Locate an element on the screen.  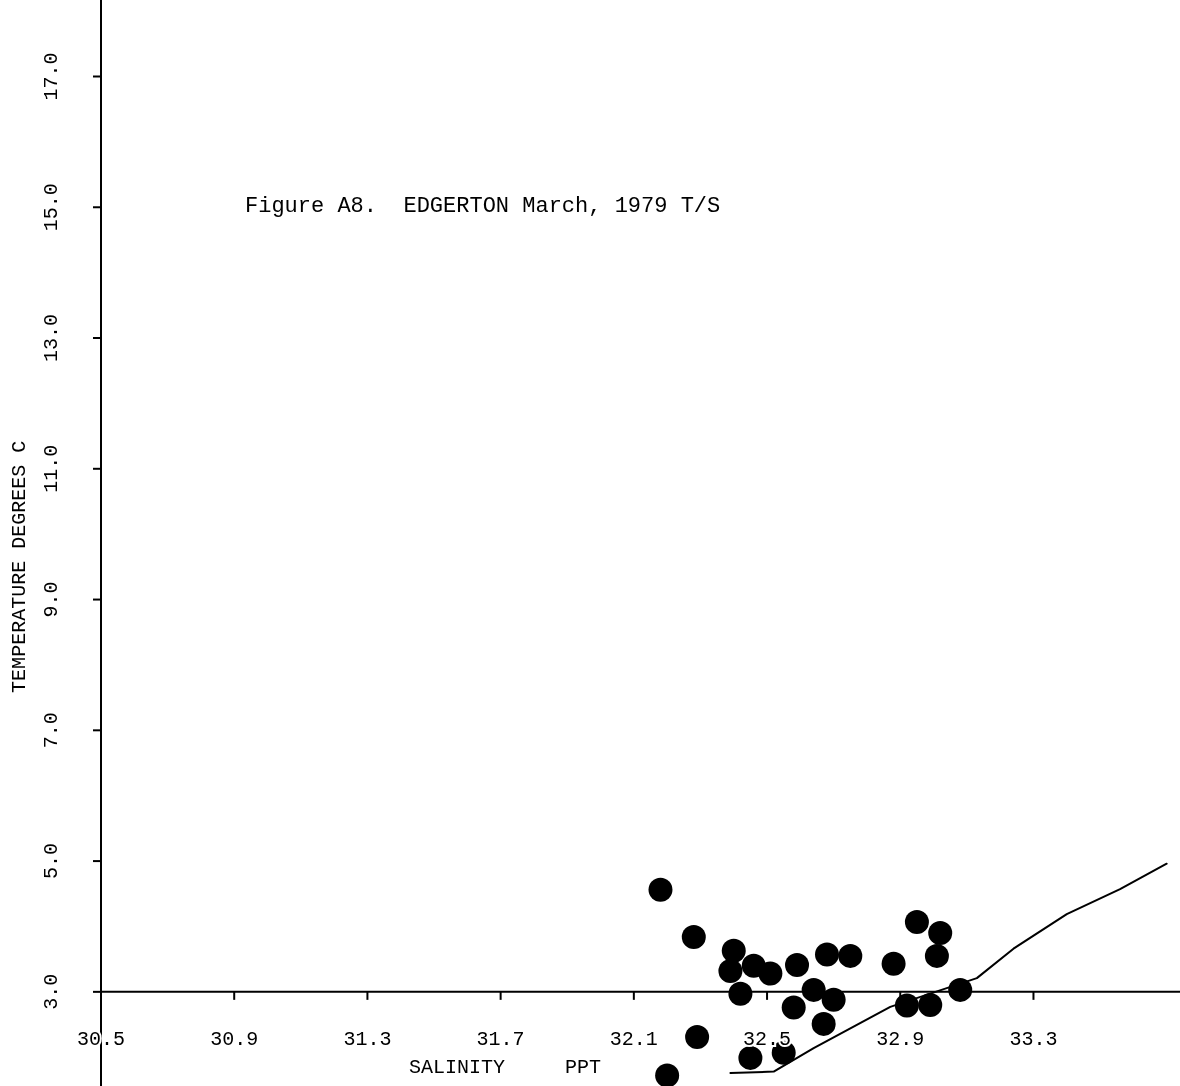
x-tick-label: 31.7 is located at coordinates (500, 1039).